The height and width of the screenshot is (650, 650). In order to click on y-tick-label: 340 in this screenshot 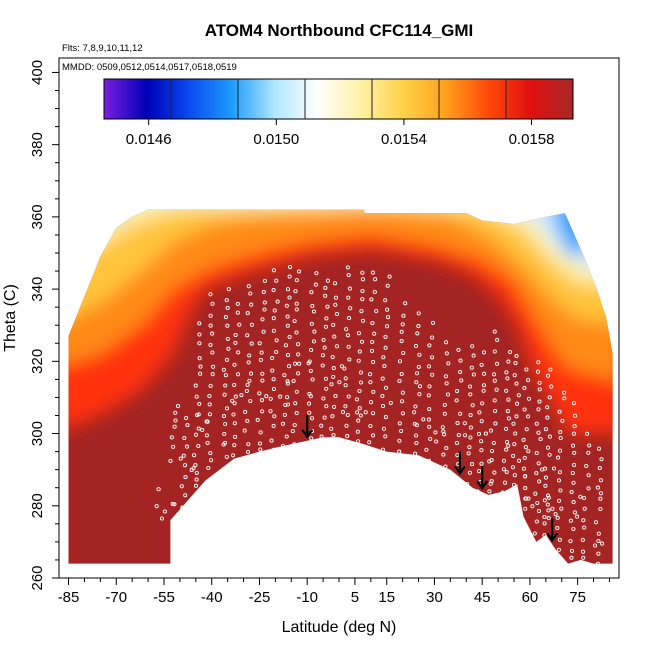, I will do `click(37, 289)`.